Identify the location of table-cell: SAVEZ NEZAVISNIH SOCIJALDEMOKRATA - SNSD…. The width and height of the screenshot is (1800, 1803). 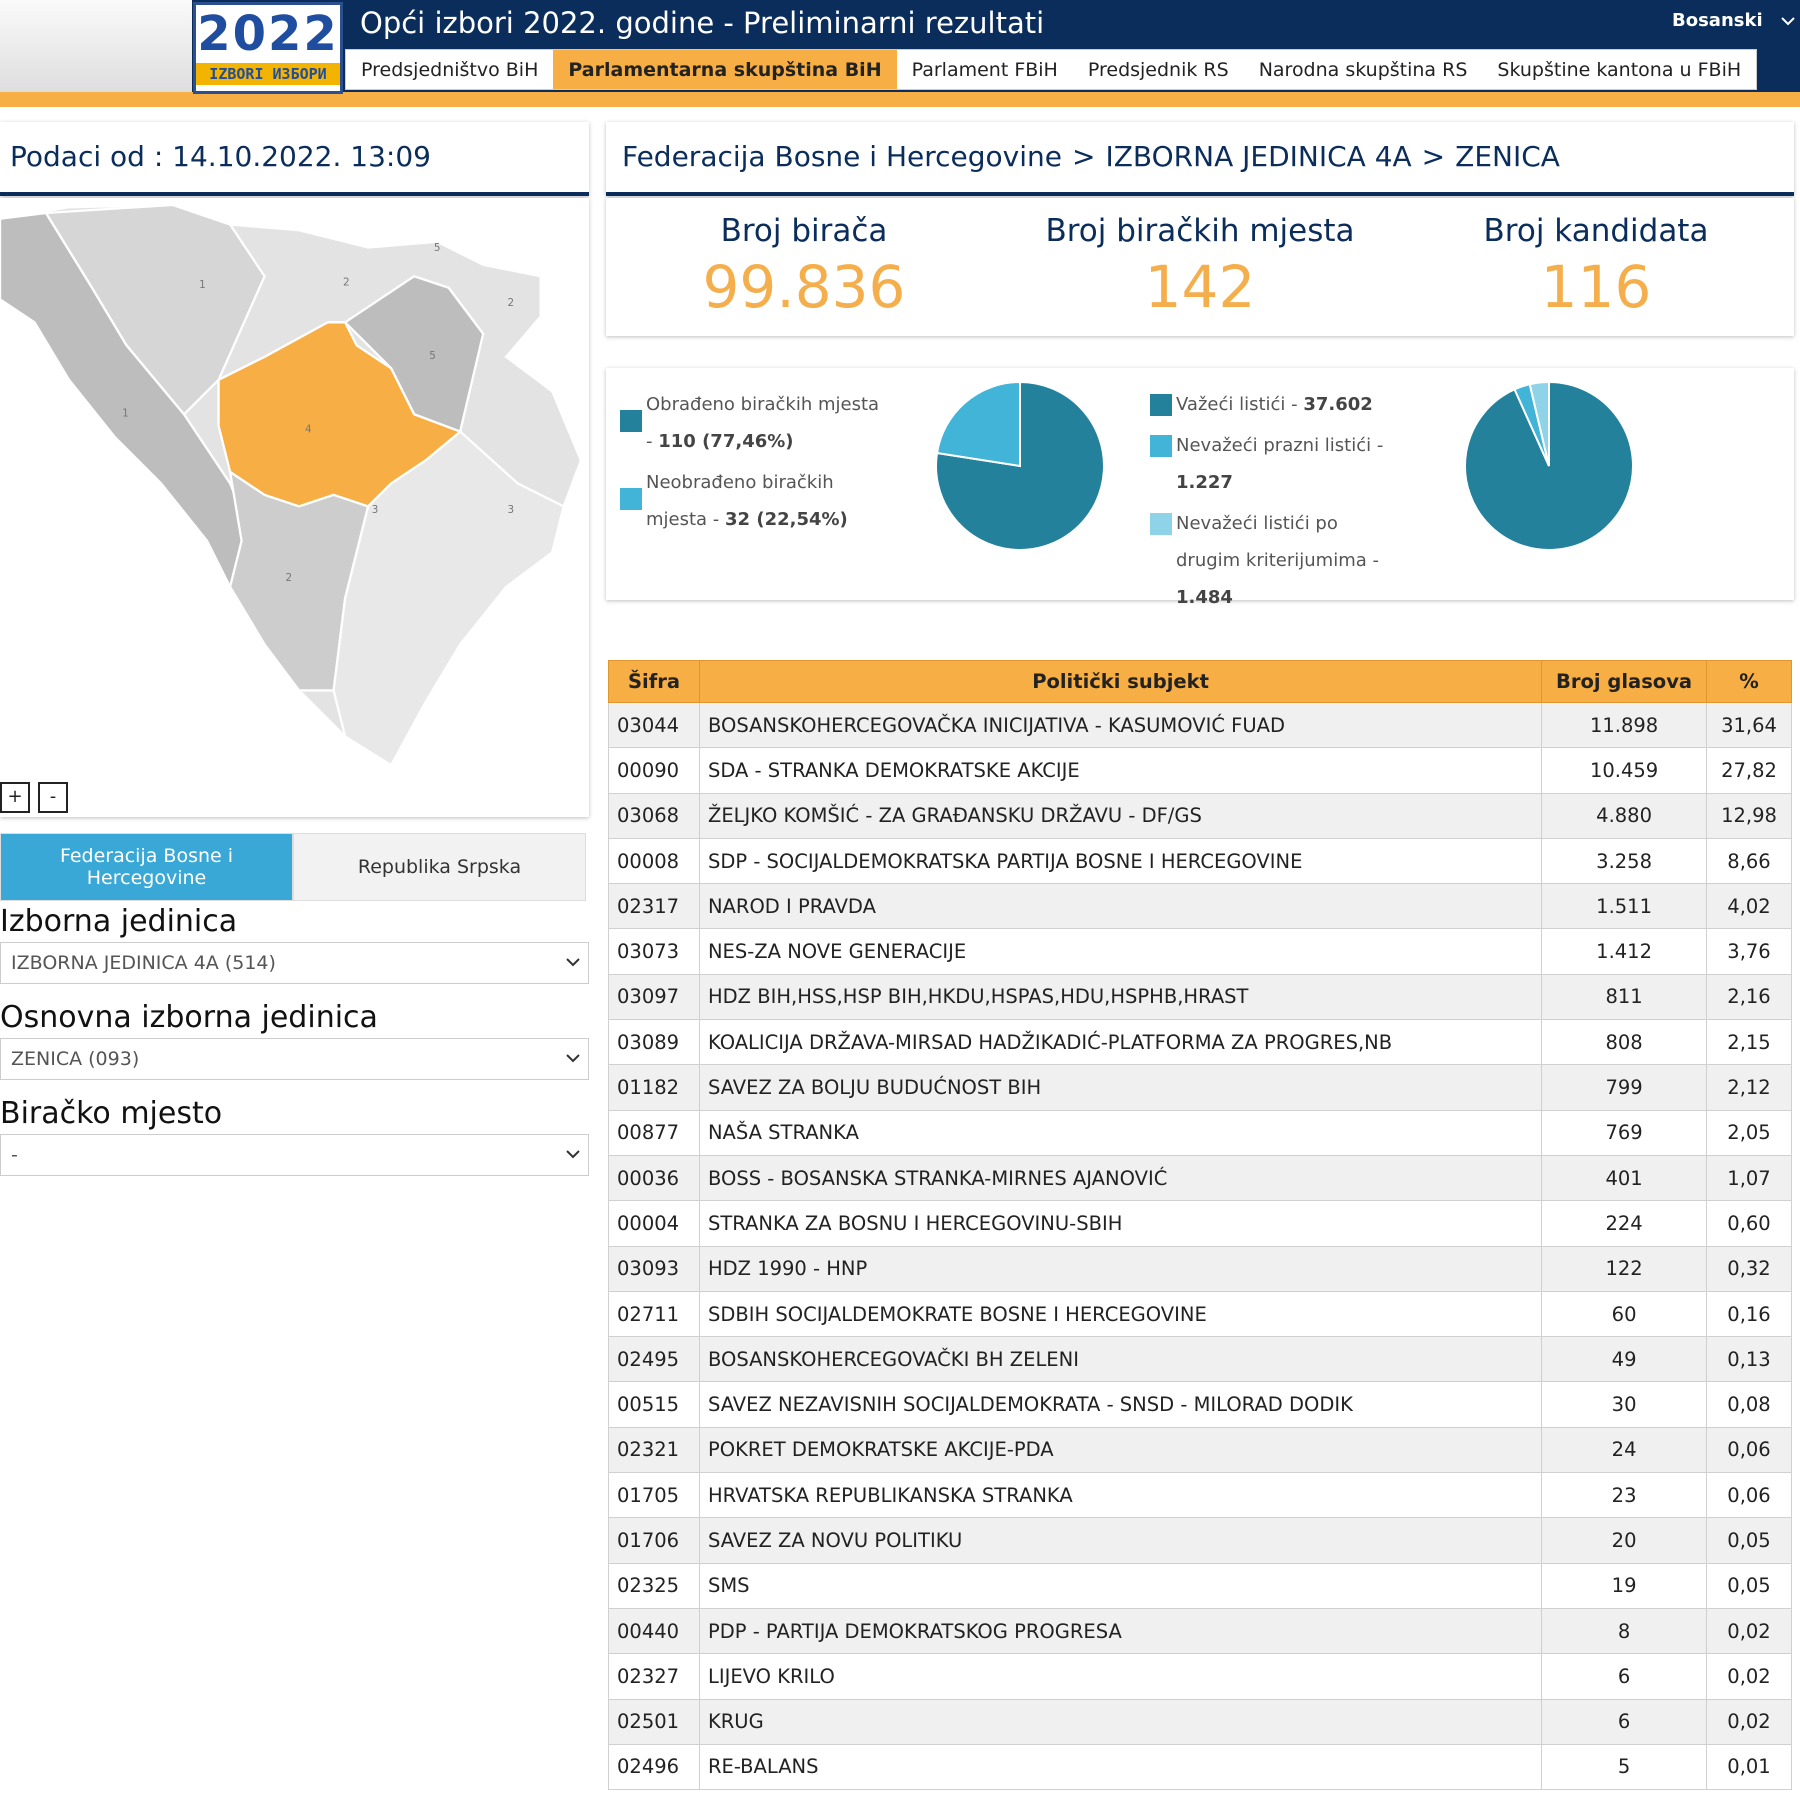
(1120, 1404).